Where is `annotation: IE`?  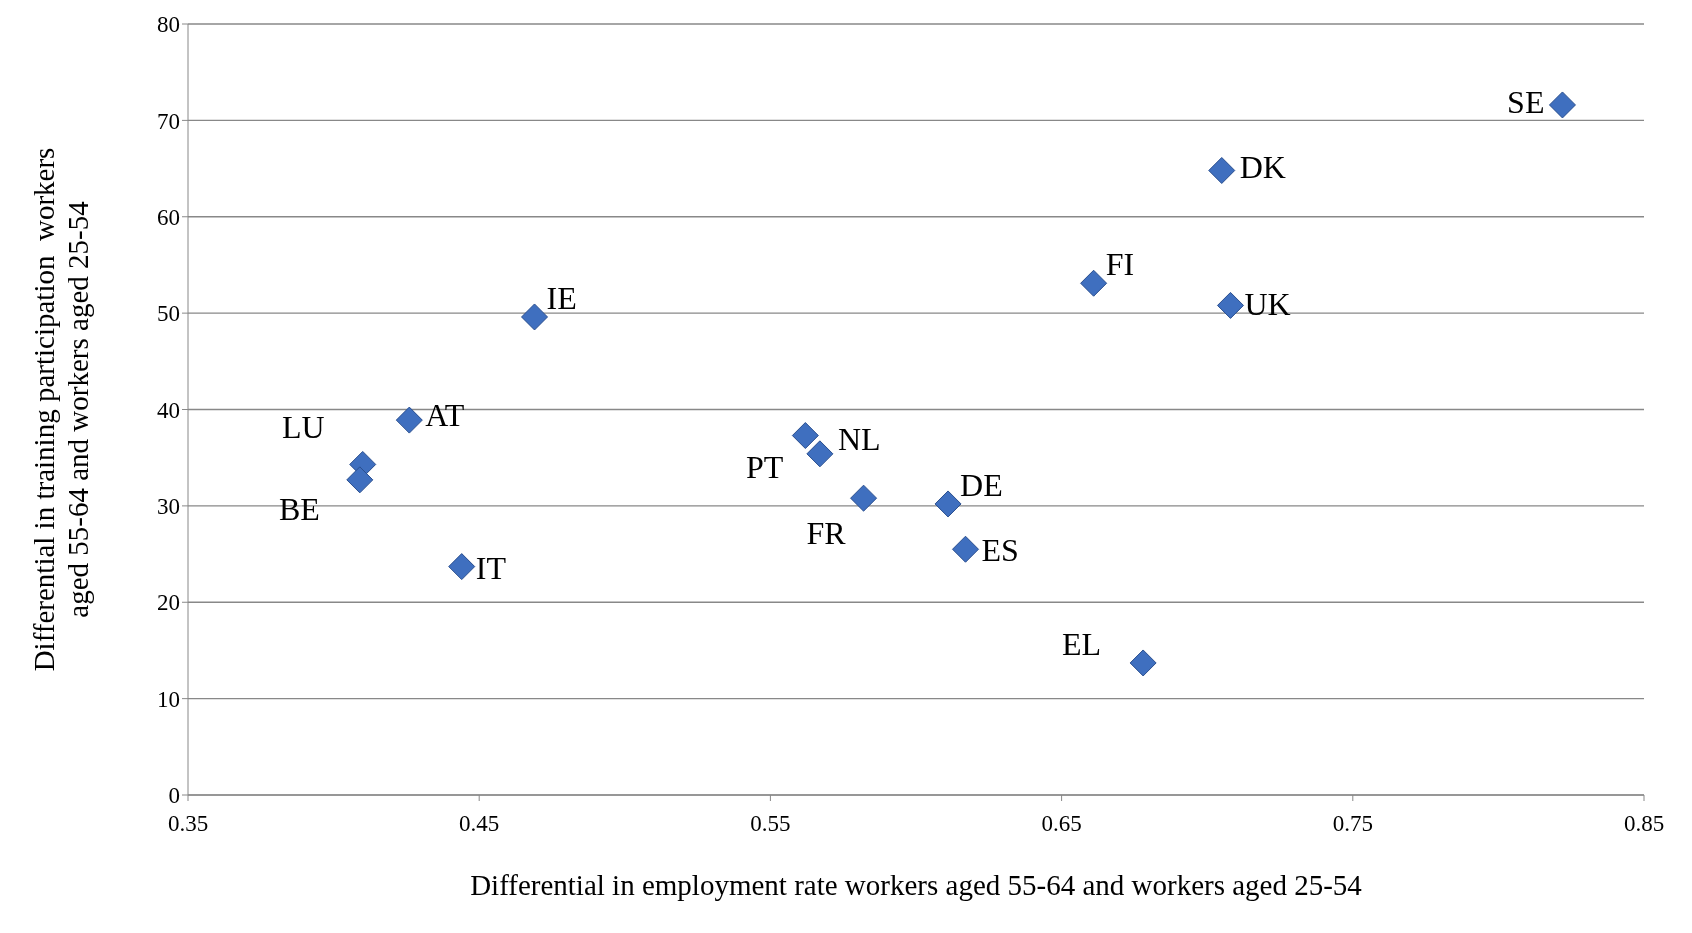
annotation: IE is located at coordinates (561, 297).